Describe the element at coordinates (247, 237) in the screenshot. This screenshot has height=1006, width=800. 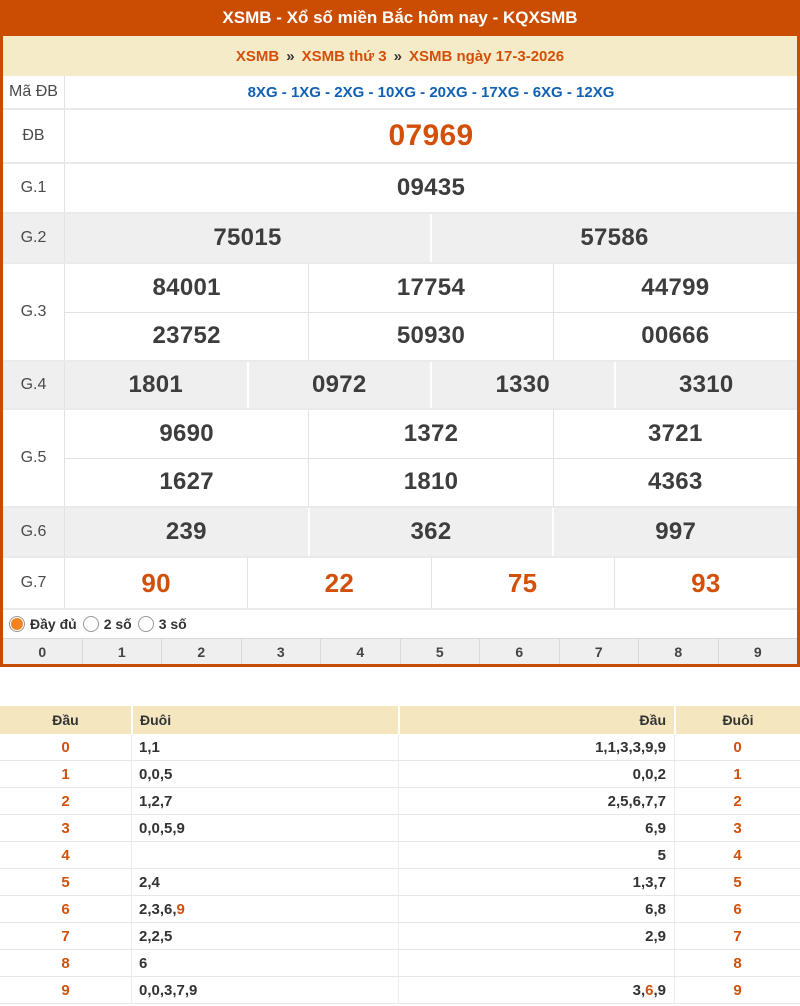
I see `prize-value: 75015` at that location.